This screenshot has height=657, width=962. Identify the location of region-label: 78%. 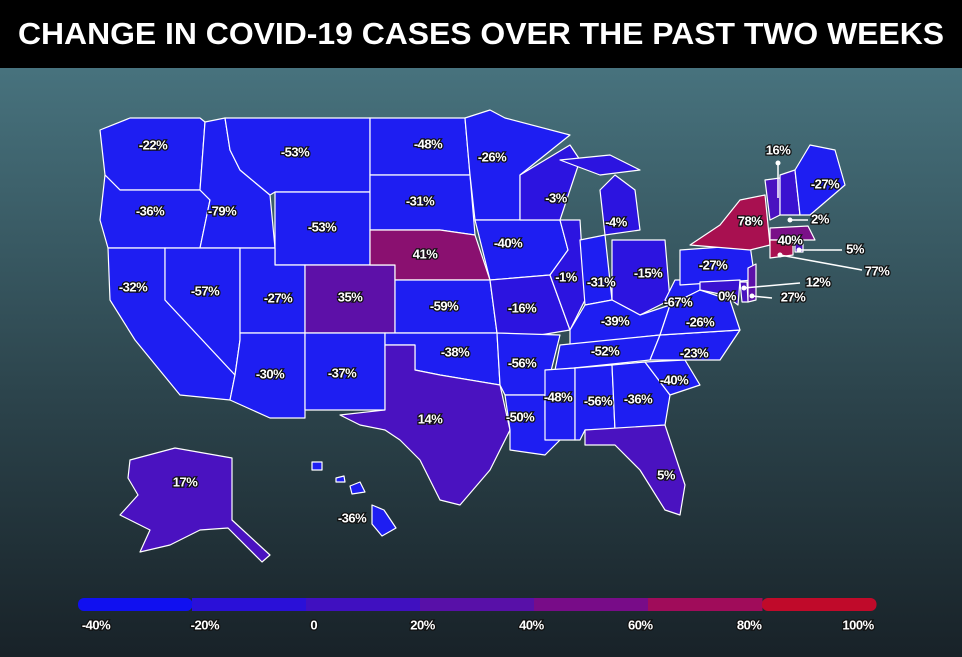
(750, 220).